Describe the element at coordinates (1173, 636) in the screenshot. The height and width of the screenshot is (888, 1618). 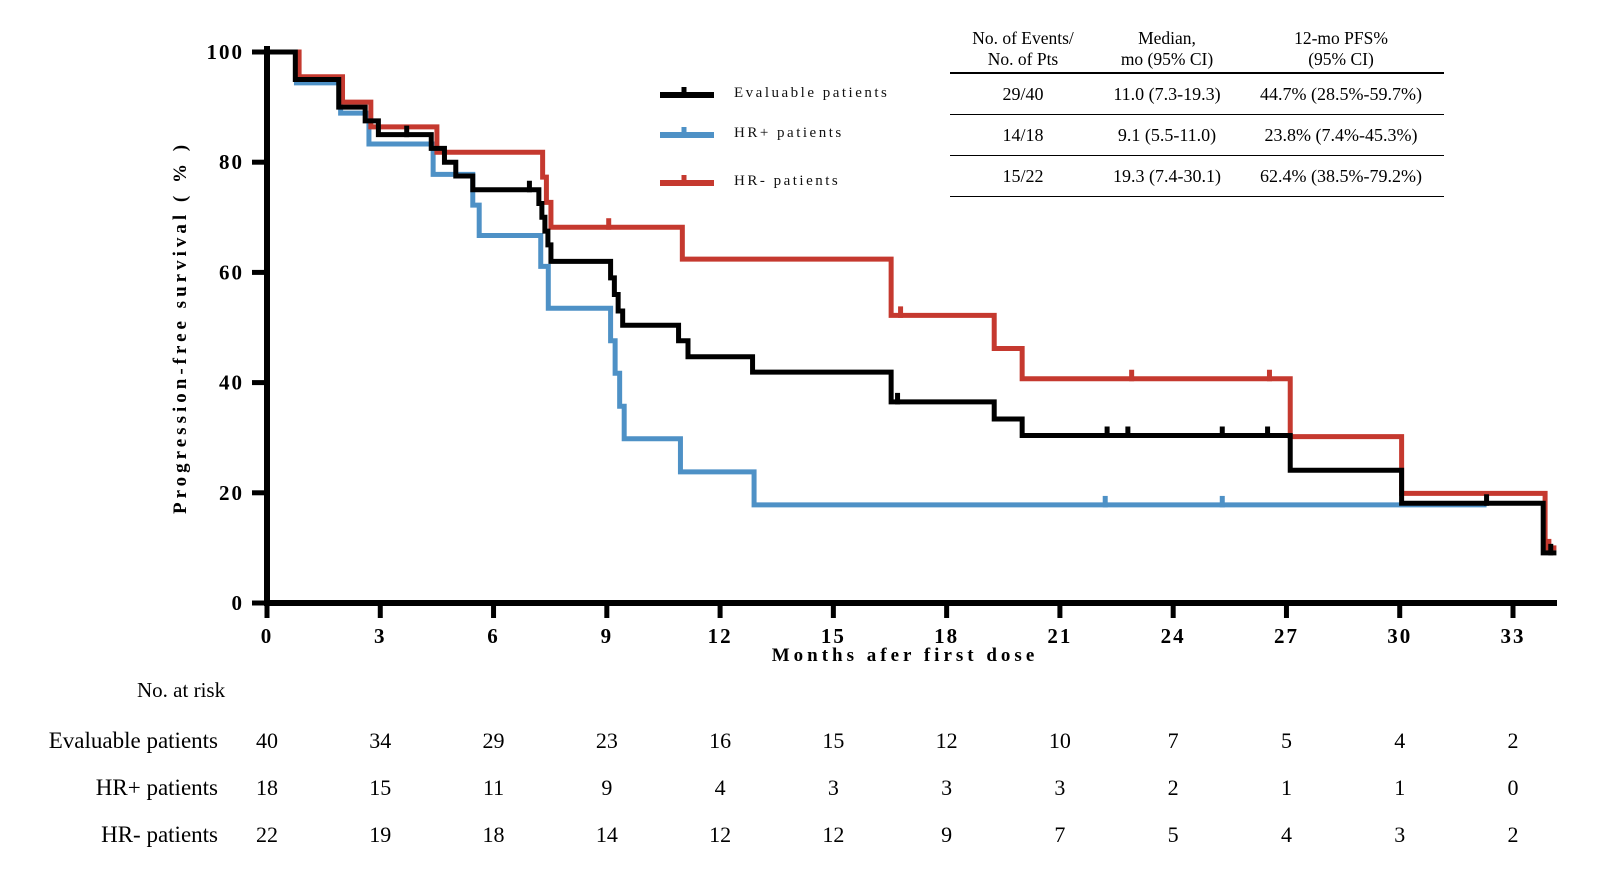
I see `x-tick-label: 24` at that location.